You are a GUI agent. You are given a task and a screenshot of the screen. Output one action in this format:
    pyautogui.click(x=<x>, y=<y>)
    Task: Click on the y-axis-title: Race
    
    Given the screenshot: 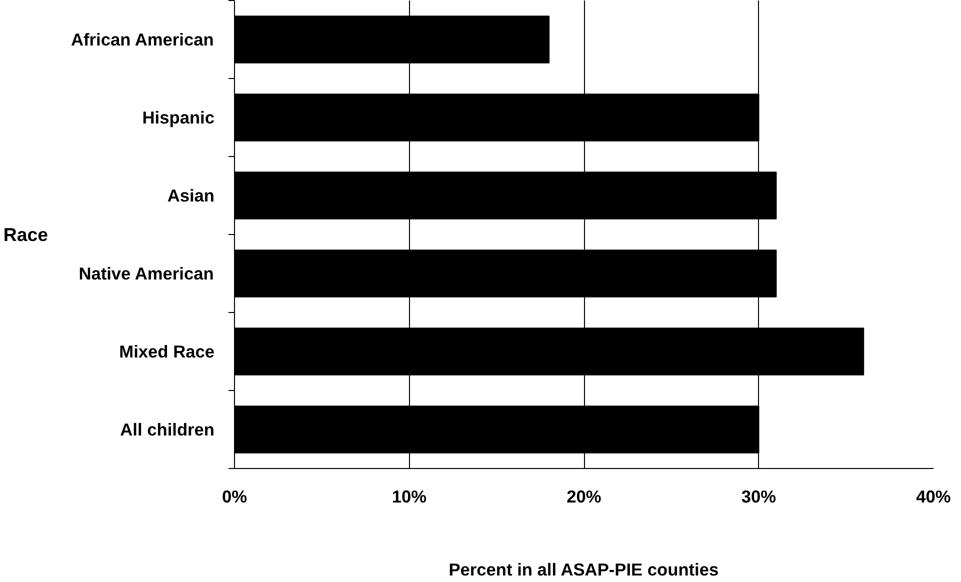 What is the action you would take?
    pyautogui.click(x=25, y=234)
    